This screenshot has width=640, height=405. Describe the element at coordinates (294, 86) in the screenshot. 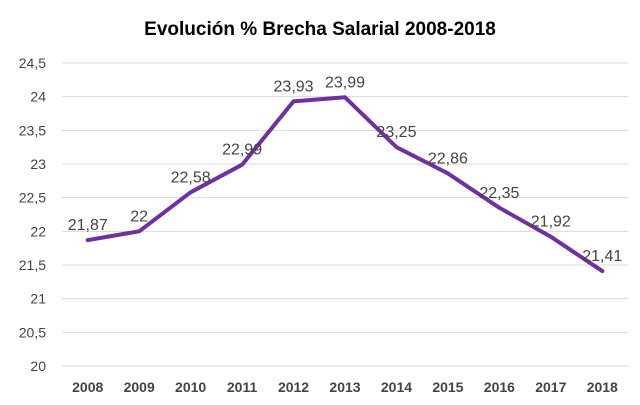

I see `data-label: 23,93` at that location.